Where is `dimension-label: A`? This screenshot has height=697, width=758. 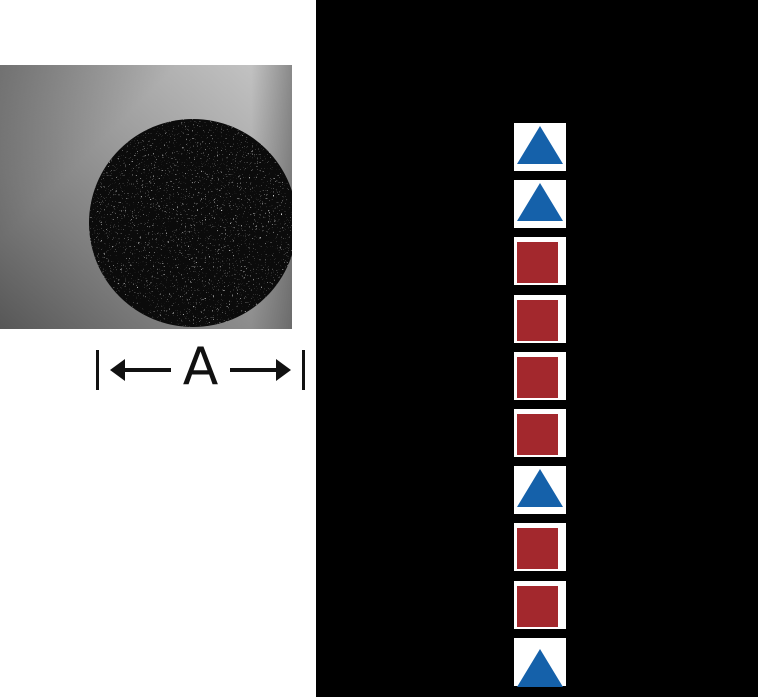
dimension-label: A is located at coordinates (200, 367).